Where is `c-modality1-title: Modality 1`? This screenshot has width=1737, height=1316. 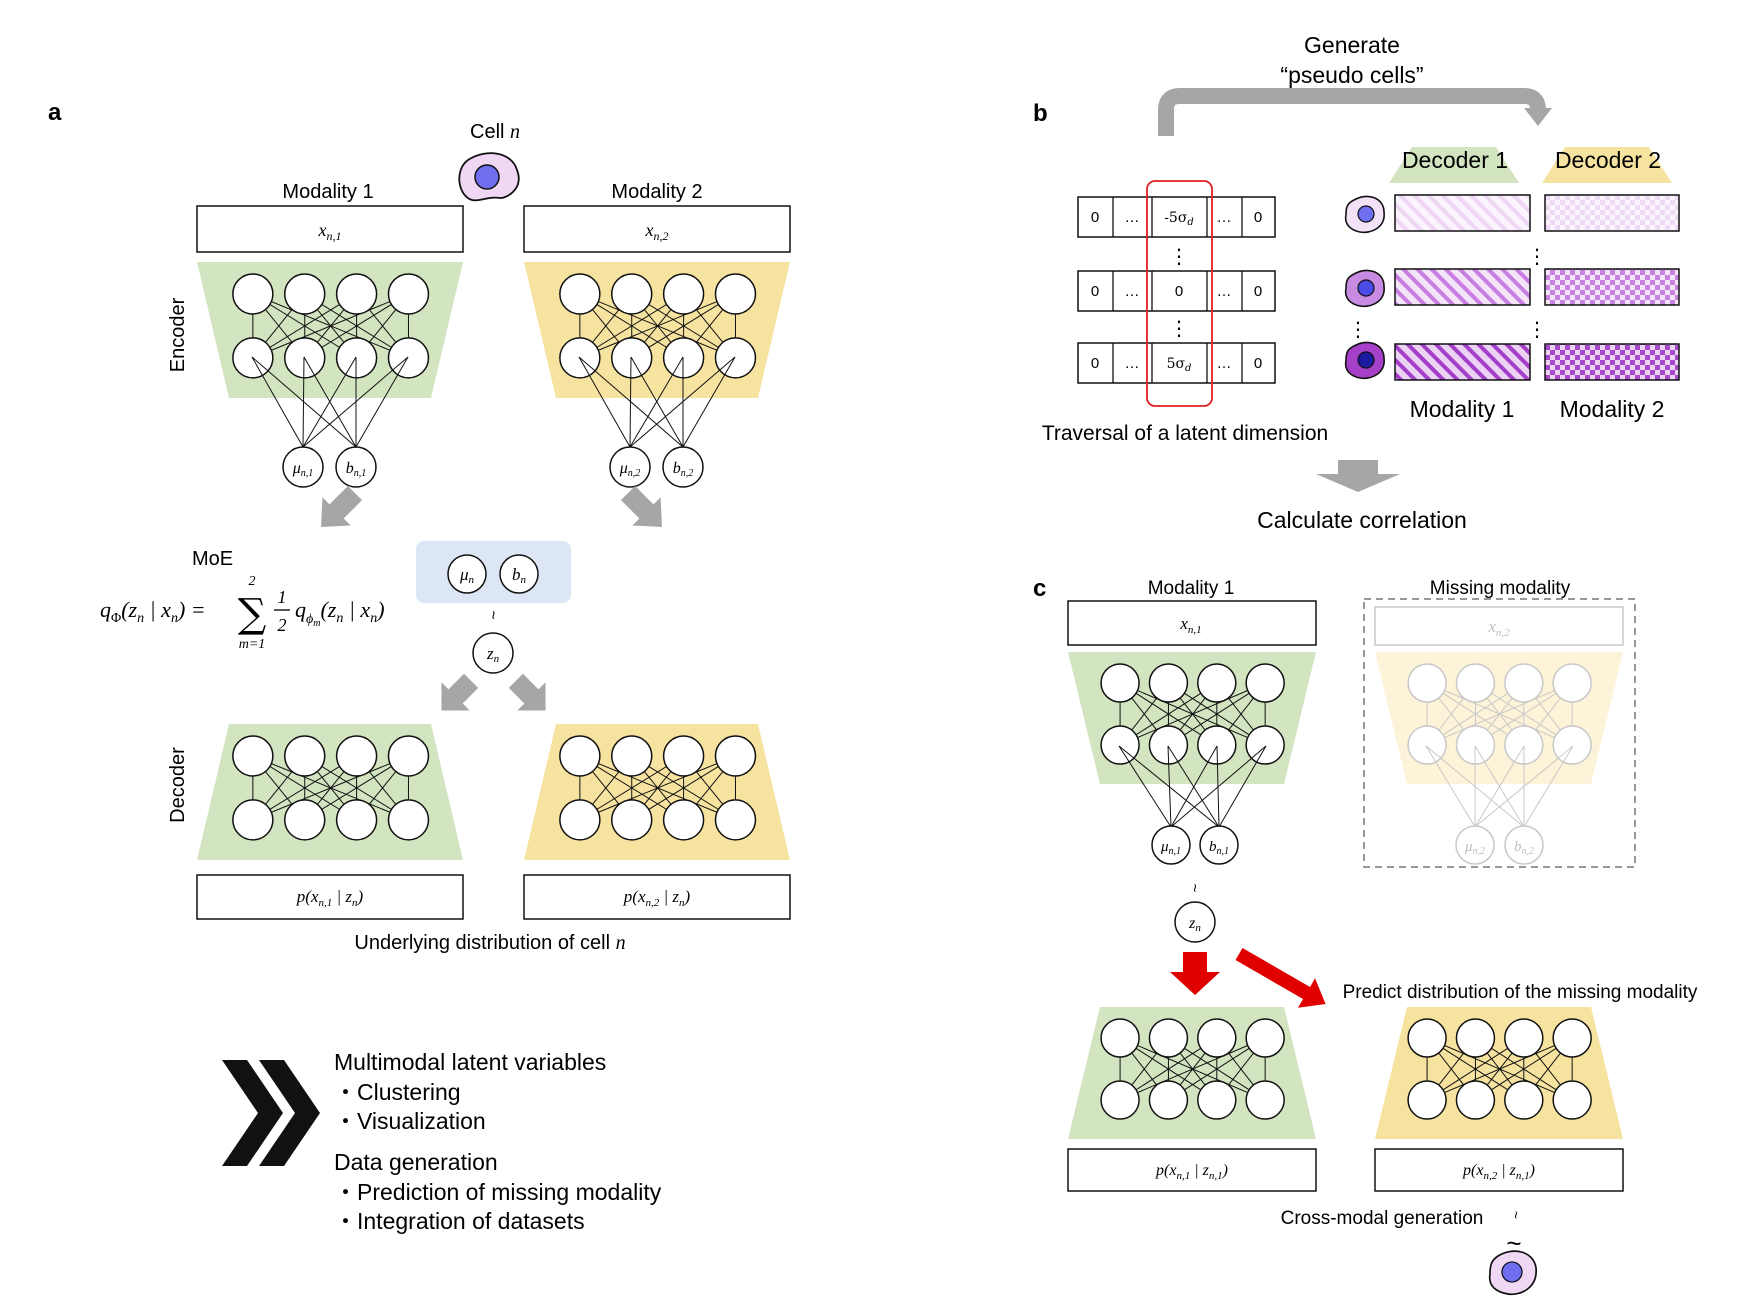
c-modality1-title: Modality 1 is located at coordinates (1191, 588).